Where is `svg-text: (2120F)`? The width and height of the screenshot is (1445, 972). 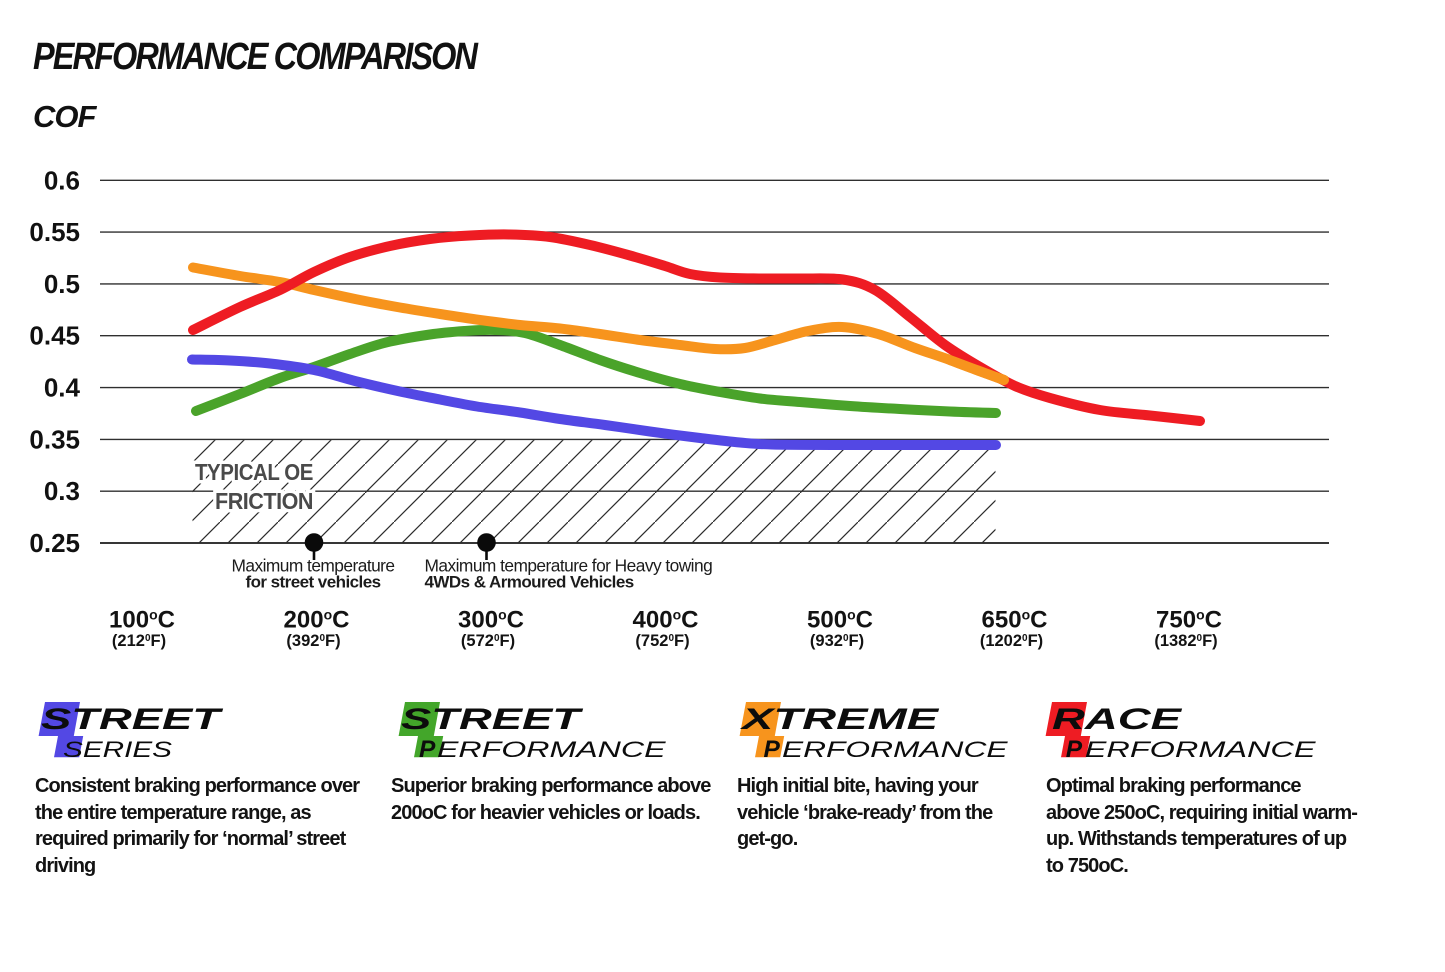 svg-text: (2120F) is located at coordinates (139, 641).